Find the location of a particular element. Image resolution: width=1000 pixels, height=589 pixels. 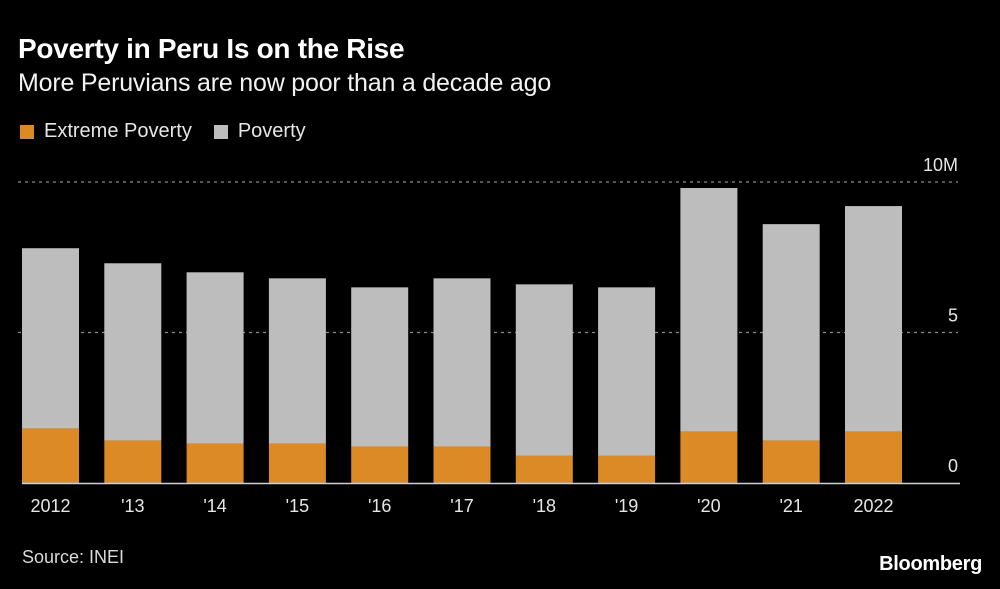

y-tick-label-10: 10M is located at coordinates (940, 165).